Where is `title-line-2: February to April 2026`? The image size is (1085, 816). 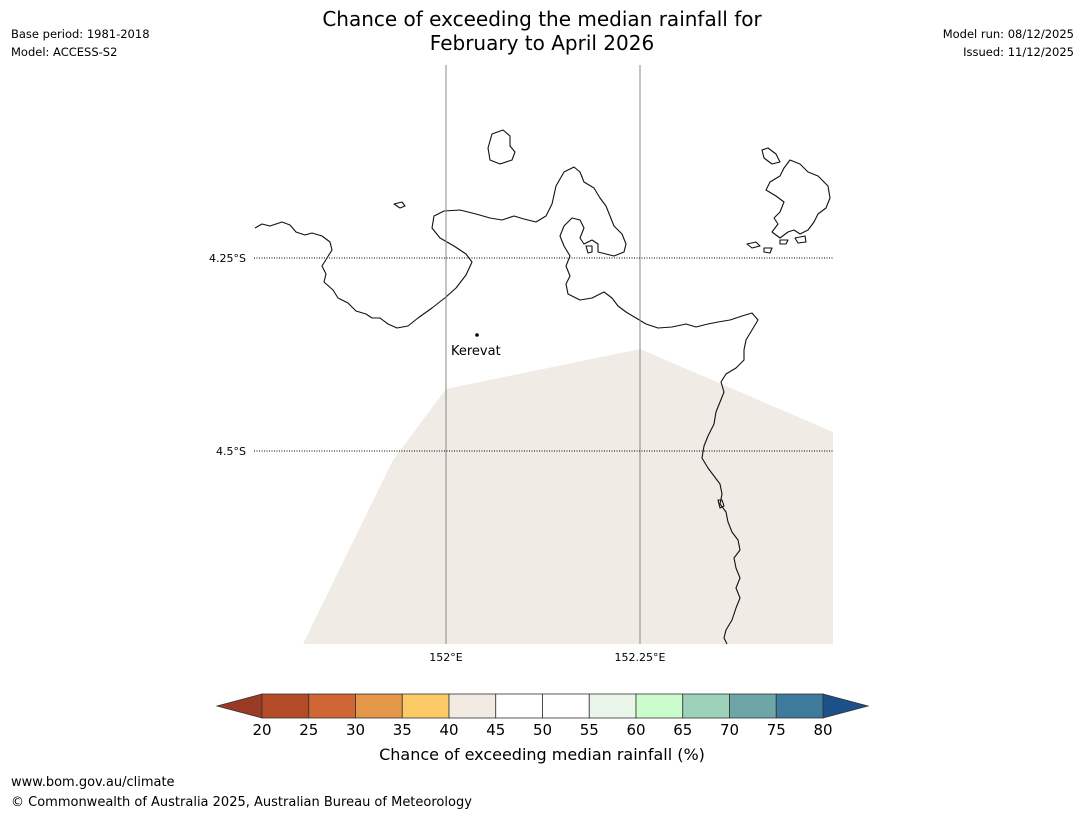 title-line-2: February to April 2026 is located at coordinates (542, 43).